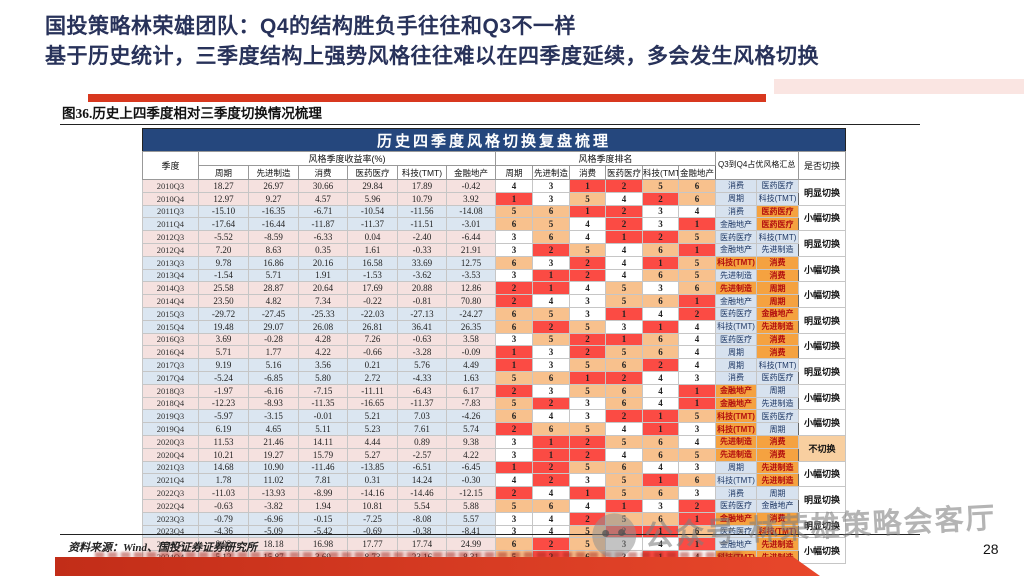  I want to click on return-cell: 19.27, so click(273, 454).